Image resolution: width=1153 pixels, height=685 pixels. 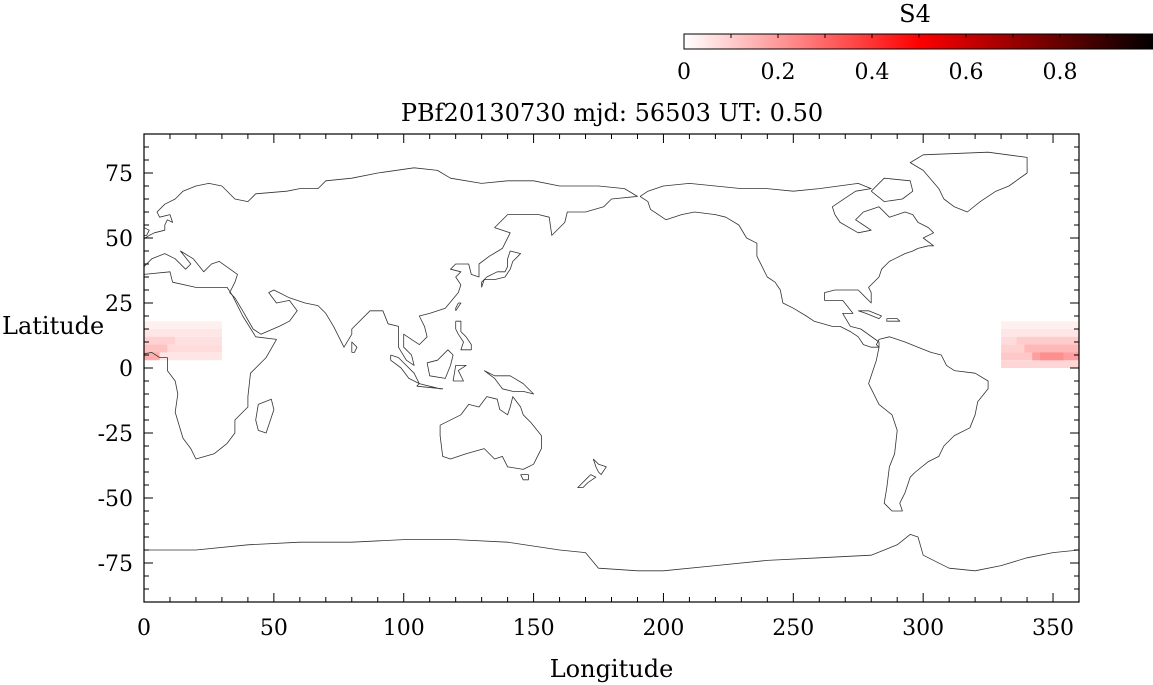 What do you see at coordinates (53, 326) in the screenshot?
I see `y-axis-title: Latitude` at bounding box center [53, 326].